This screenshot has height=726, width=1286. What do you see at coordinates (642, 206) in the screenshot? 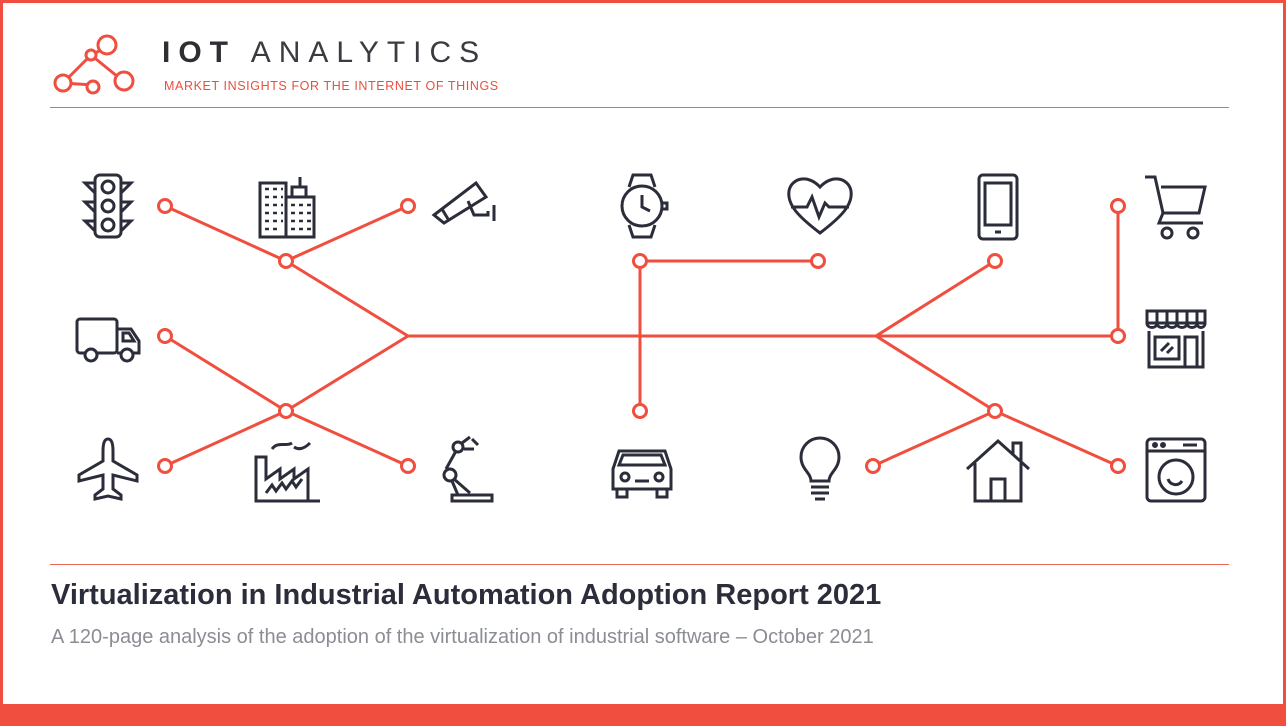
I see `smartwatch-icon` at bounding box center [642, 206].